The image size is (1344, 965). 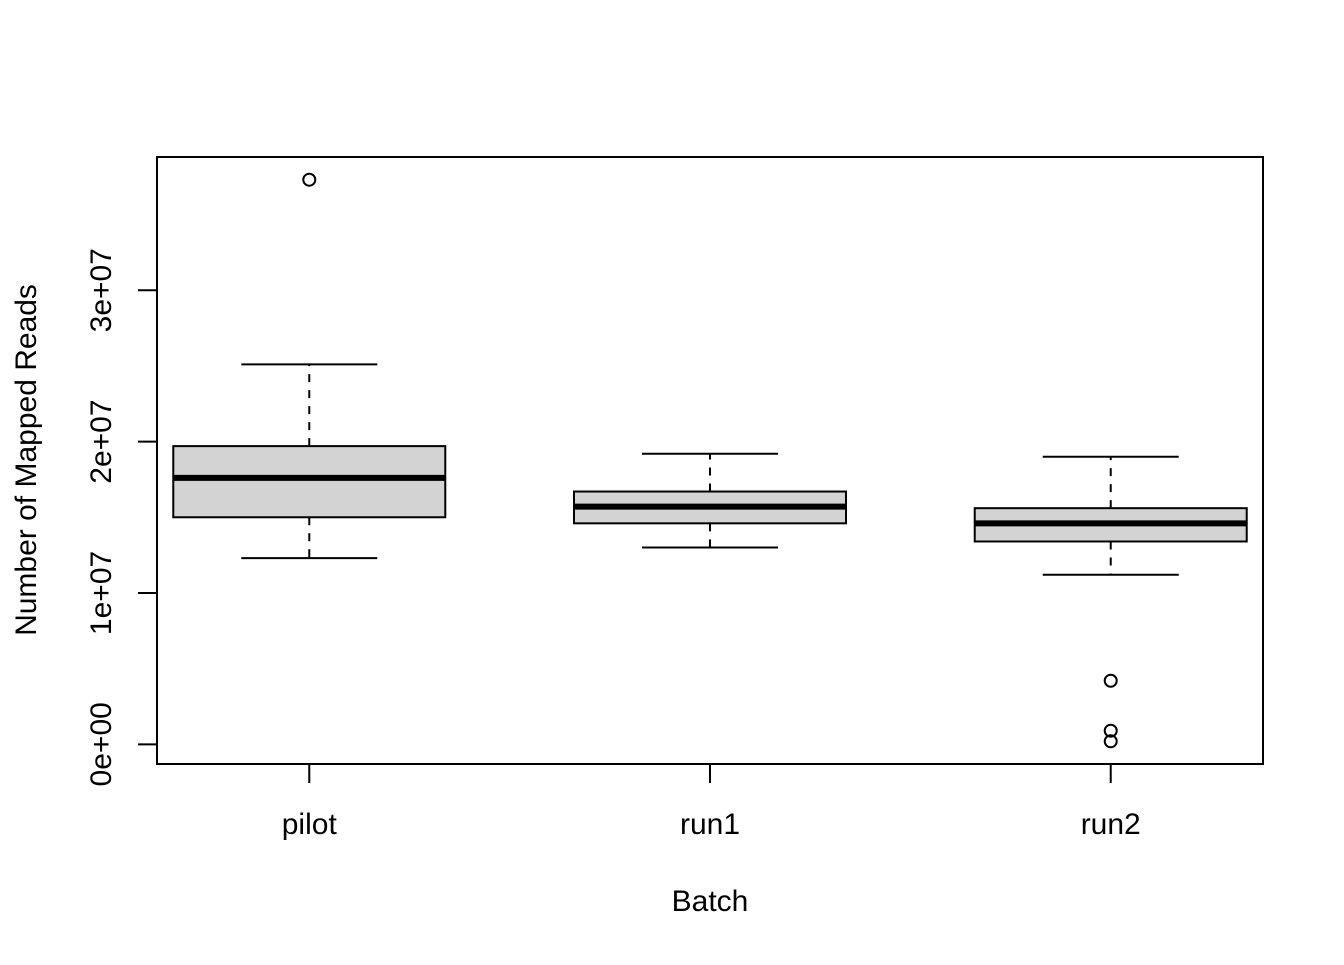 I want to click on y-tick-label: 3e+07, so click(x=101, y=290).